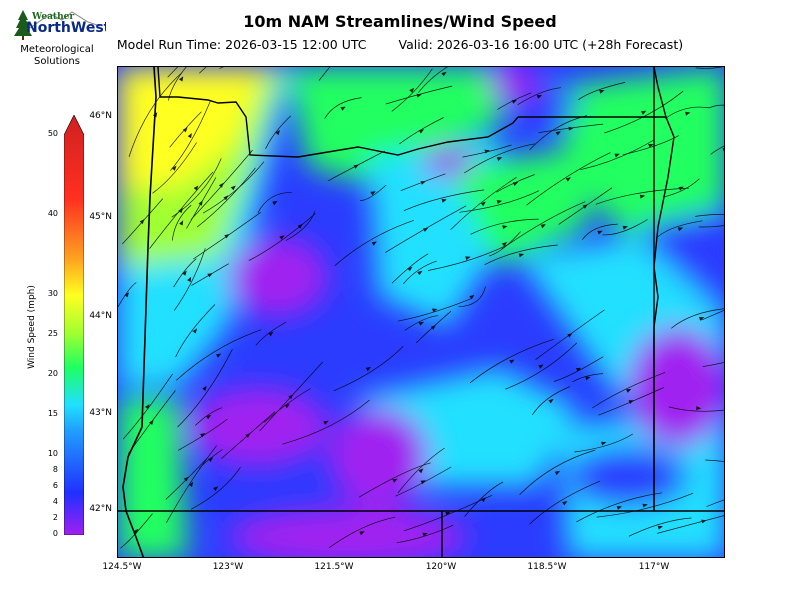 Image resolution: width=800 pixels, height=600 pixels. I want to click on colorbar-tick-label: 50, so click(52, 133).